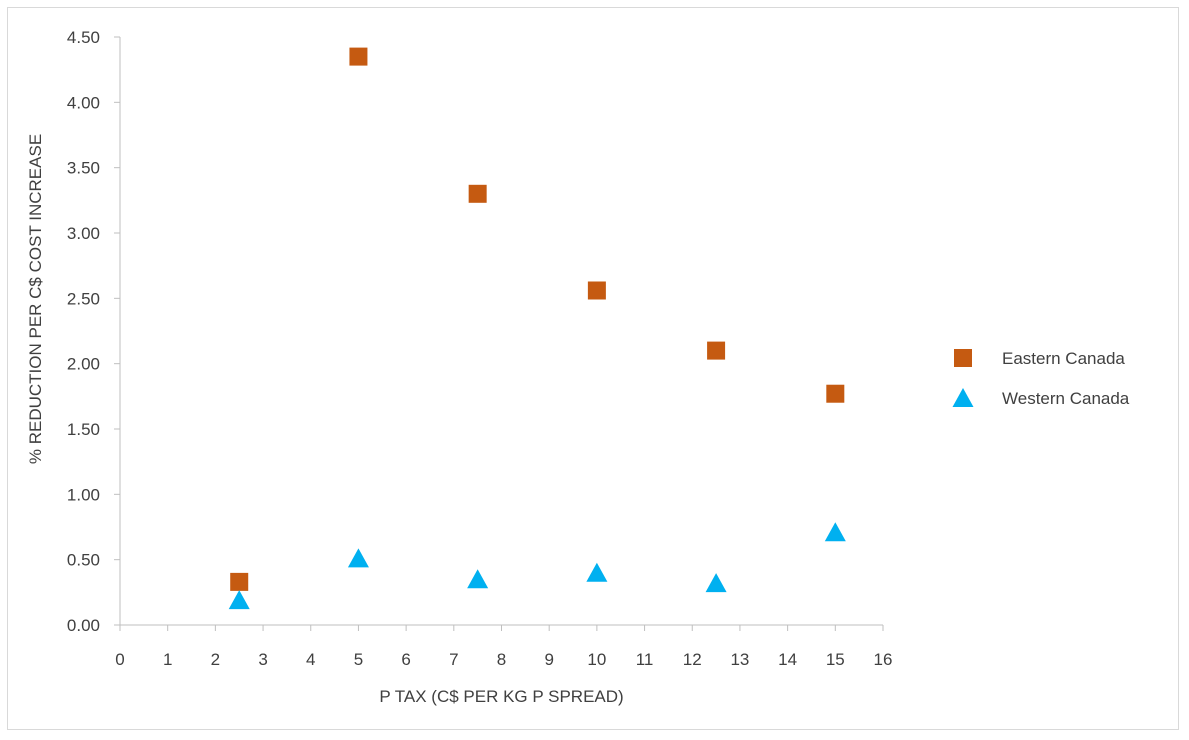 The height and width of the screenshot is (740, 1189). What do you see at coordinates (692, 659) in the screenshot?
I see `x-tick-label: 12` at bounding box center [692, 659].